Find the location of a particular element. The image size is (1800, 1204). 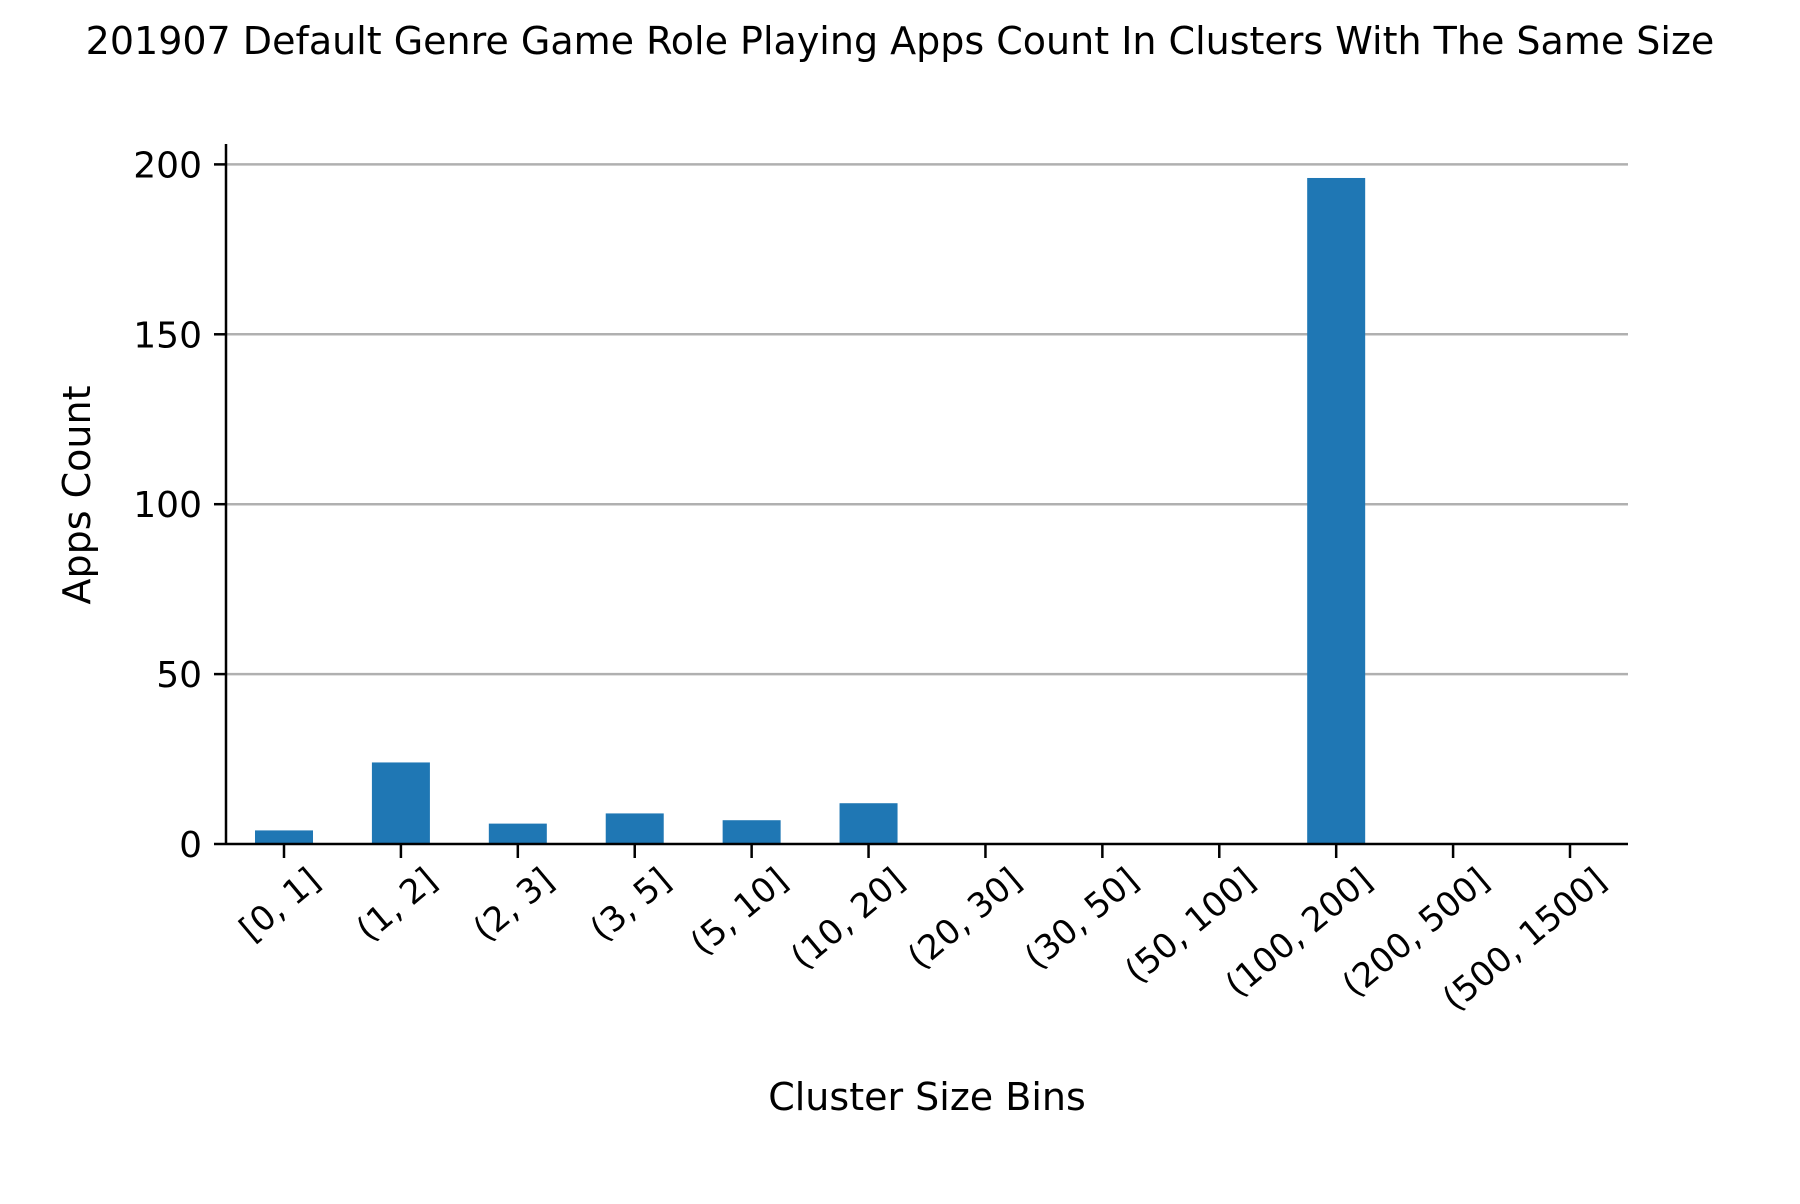

y-tick-label-4: 200 is located at coordinates (167, 165).